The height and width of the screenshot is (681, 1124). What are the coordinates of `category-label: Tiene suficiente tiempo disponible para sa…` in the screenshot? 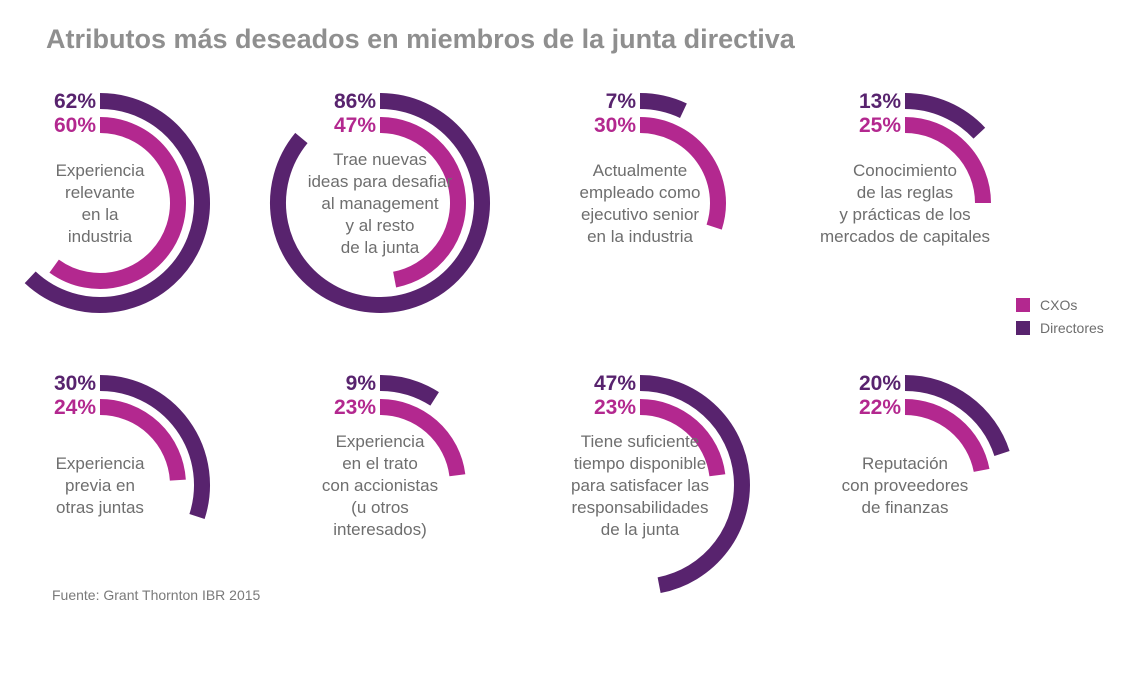 It's located at (640, 485).